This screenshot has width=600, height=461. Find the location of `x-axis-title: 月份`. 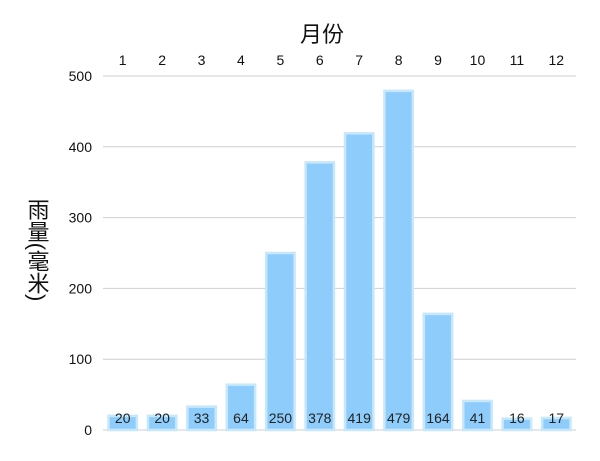

x-axis-title: 月份 is located at coordinates (322, 34).